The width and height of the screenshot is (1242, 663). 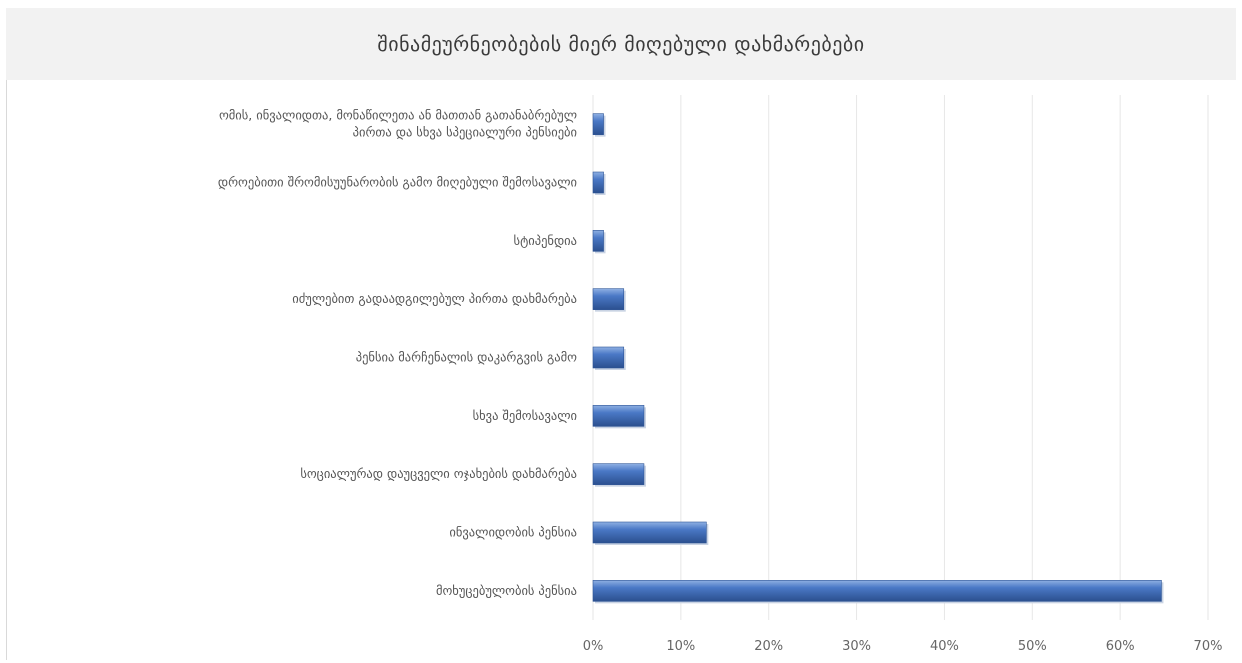 I want to click on x-axis-ticks: 0% 10% 20% 30% 40% 50% 60% 70%, so click(x=903, y=646).